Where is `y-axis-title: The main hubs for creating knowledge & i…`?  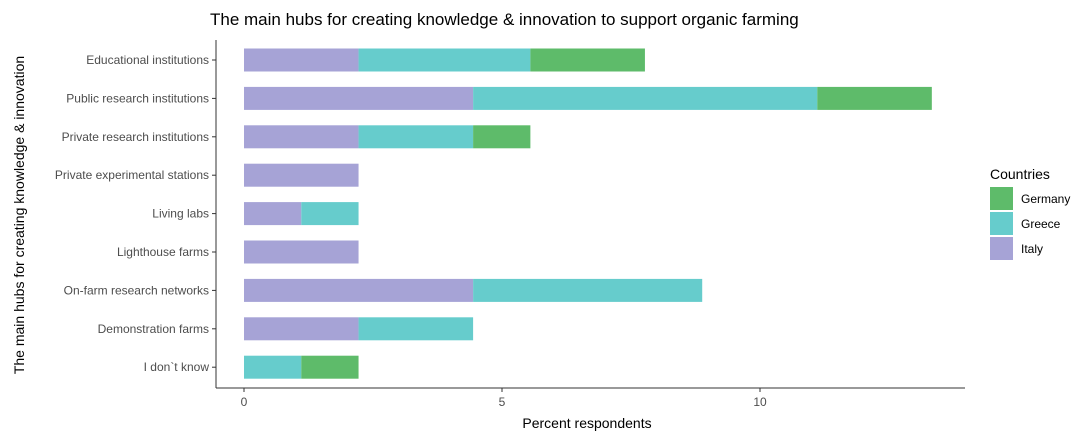
y-axis-title: The main hubs for creating knowledge & i… is located at coordinates (19, 215).